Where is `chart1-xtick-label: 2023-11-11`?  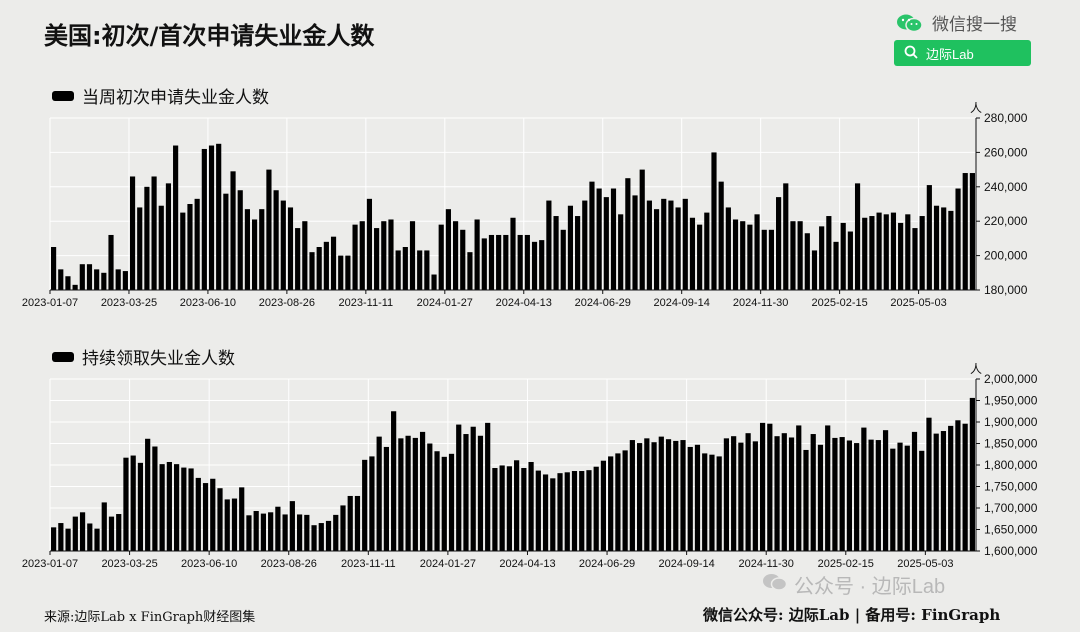 chart1-xtick-label: 2023-11-11 is located at coordinates (366, 303).